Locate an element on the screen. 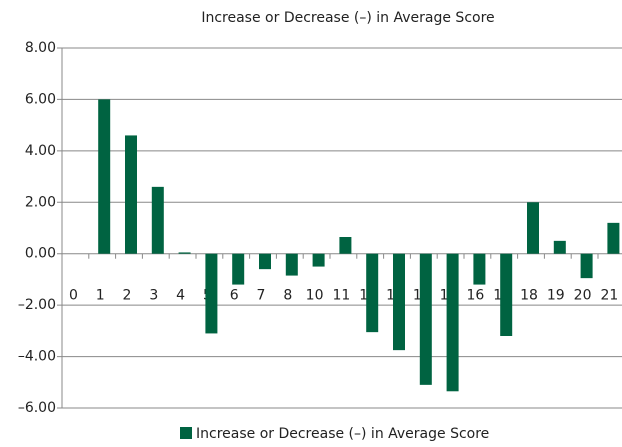 The image size is (622, 447). x-tick-label: 18 is located at coordinates (529, 296).